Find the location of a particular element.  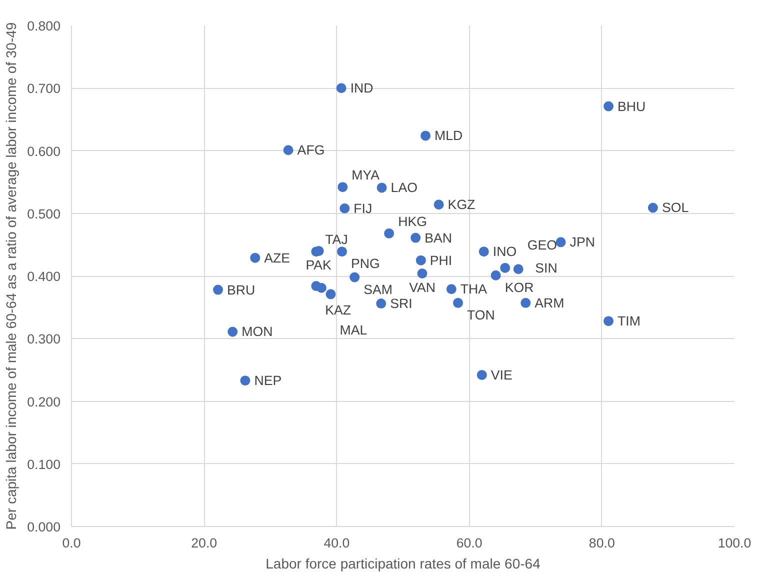

annotation: HKG is located at coordinates (412, 221).